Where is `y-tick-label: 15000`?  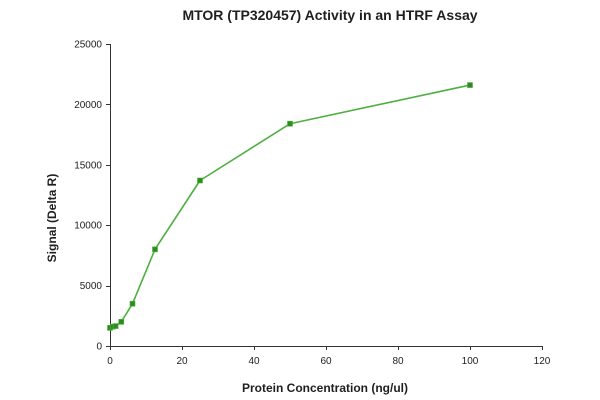
y-tick-label: 15000 is located at coordinates (88, 165).